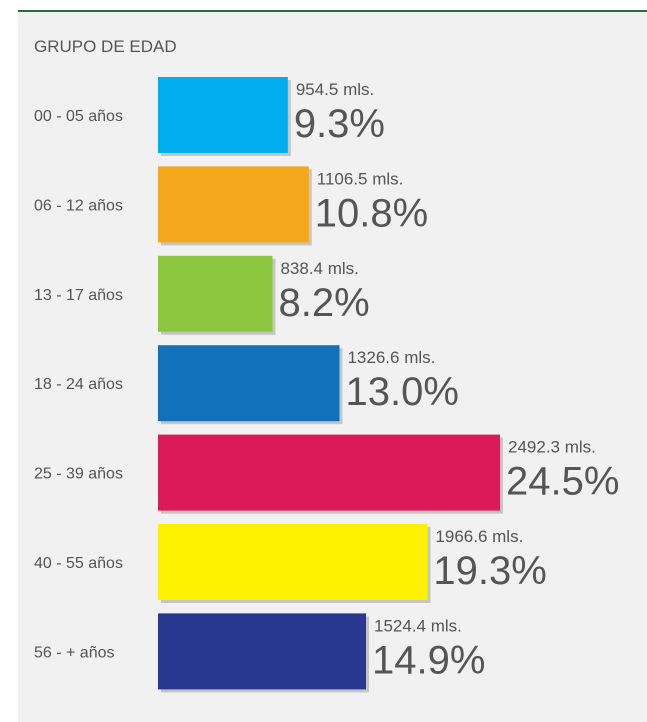 This screenshot has height=722, width=647. Describe the element at coordinates (78, 116) in the screenshot. I see `category-label: 00 - 05 años` at that location.